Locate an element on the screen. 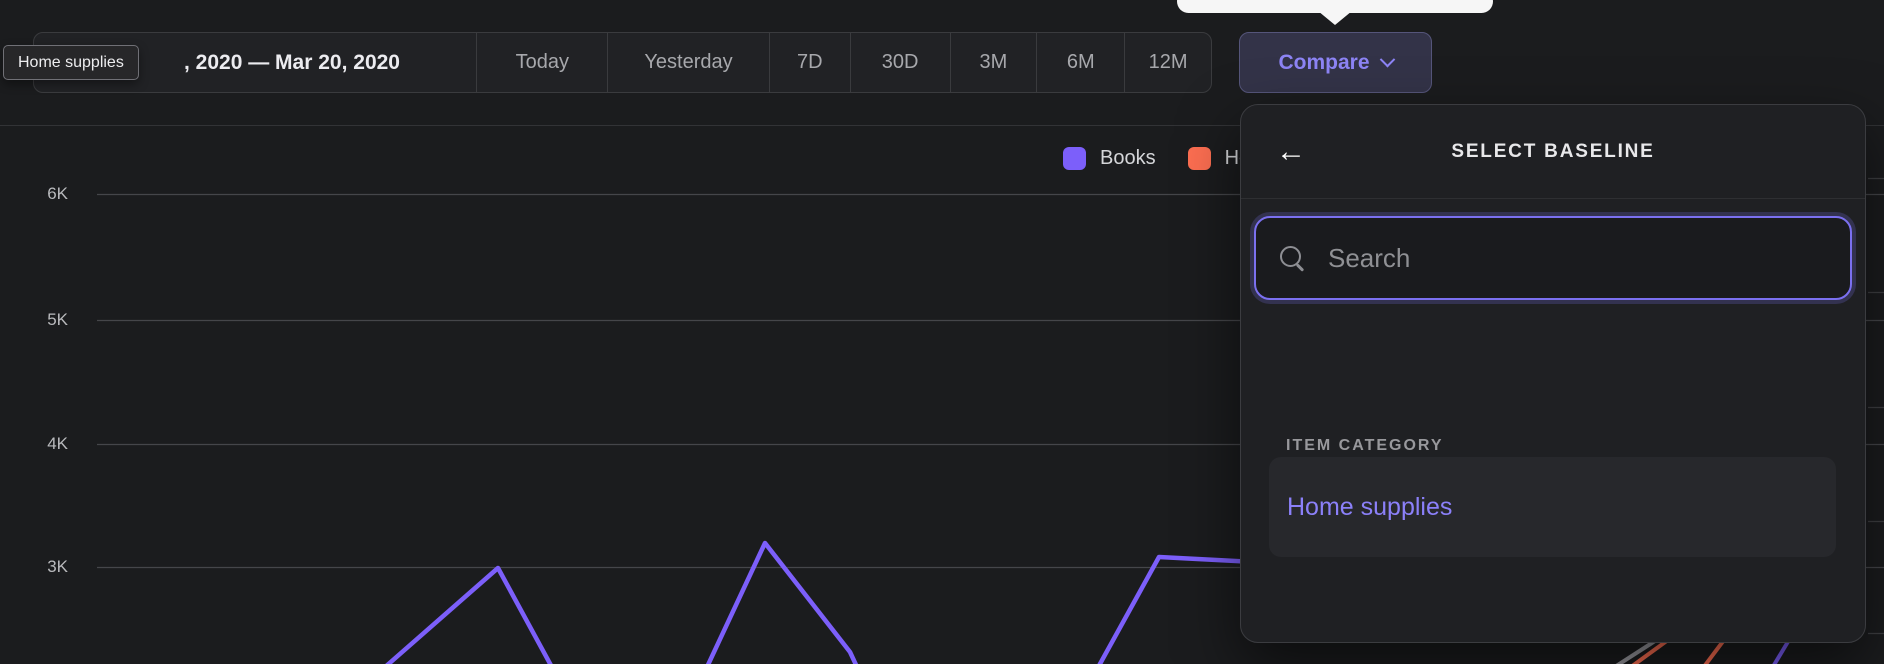  chart-card-top-border is located at coordinates (942, 125).